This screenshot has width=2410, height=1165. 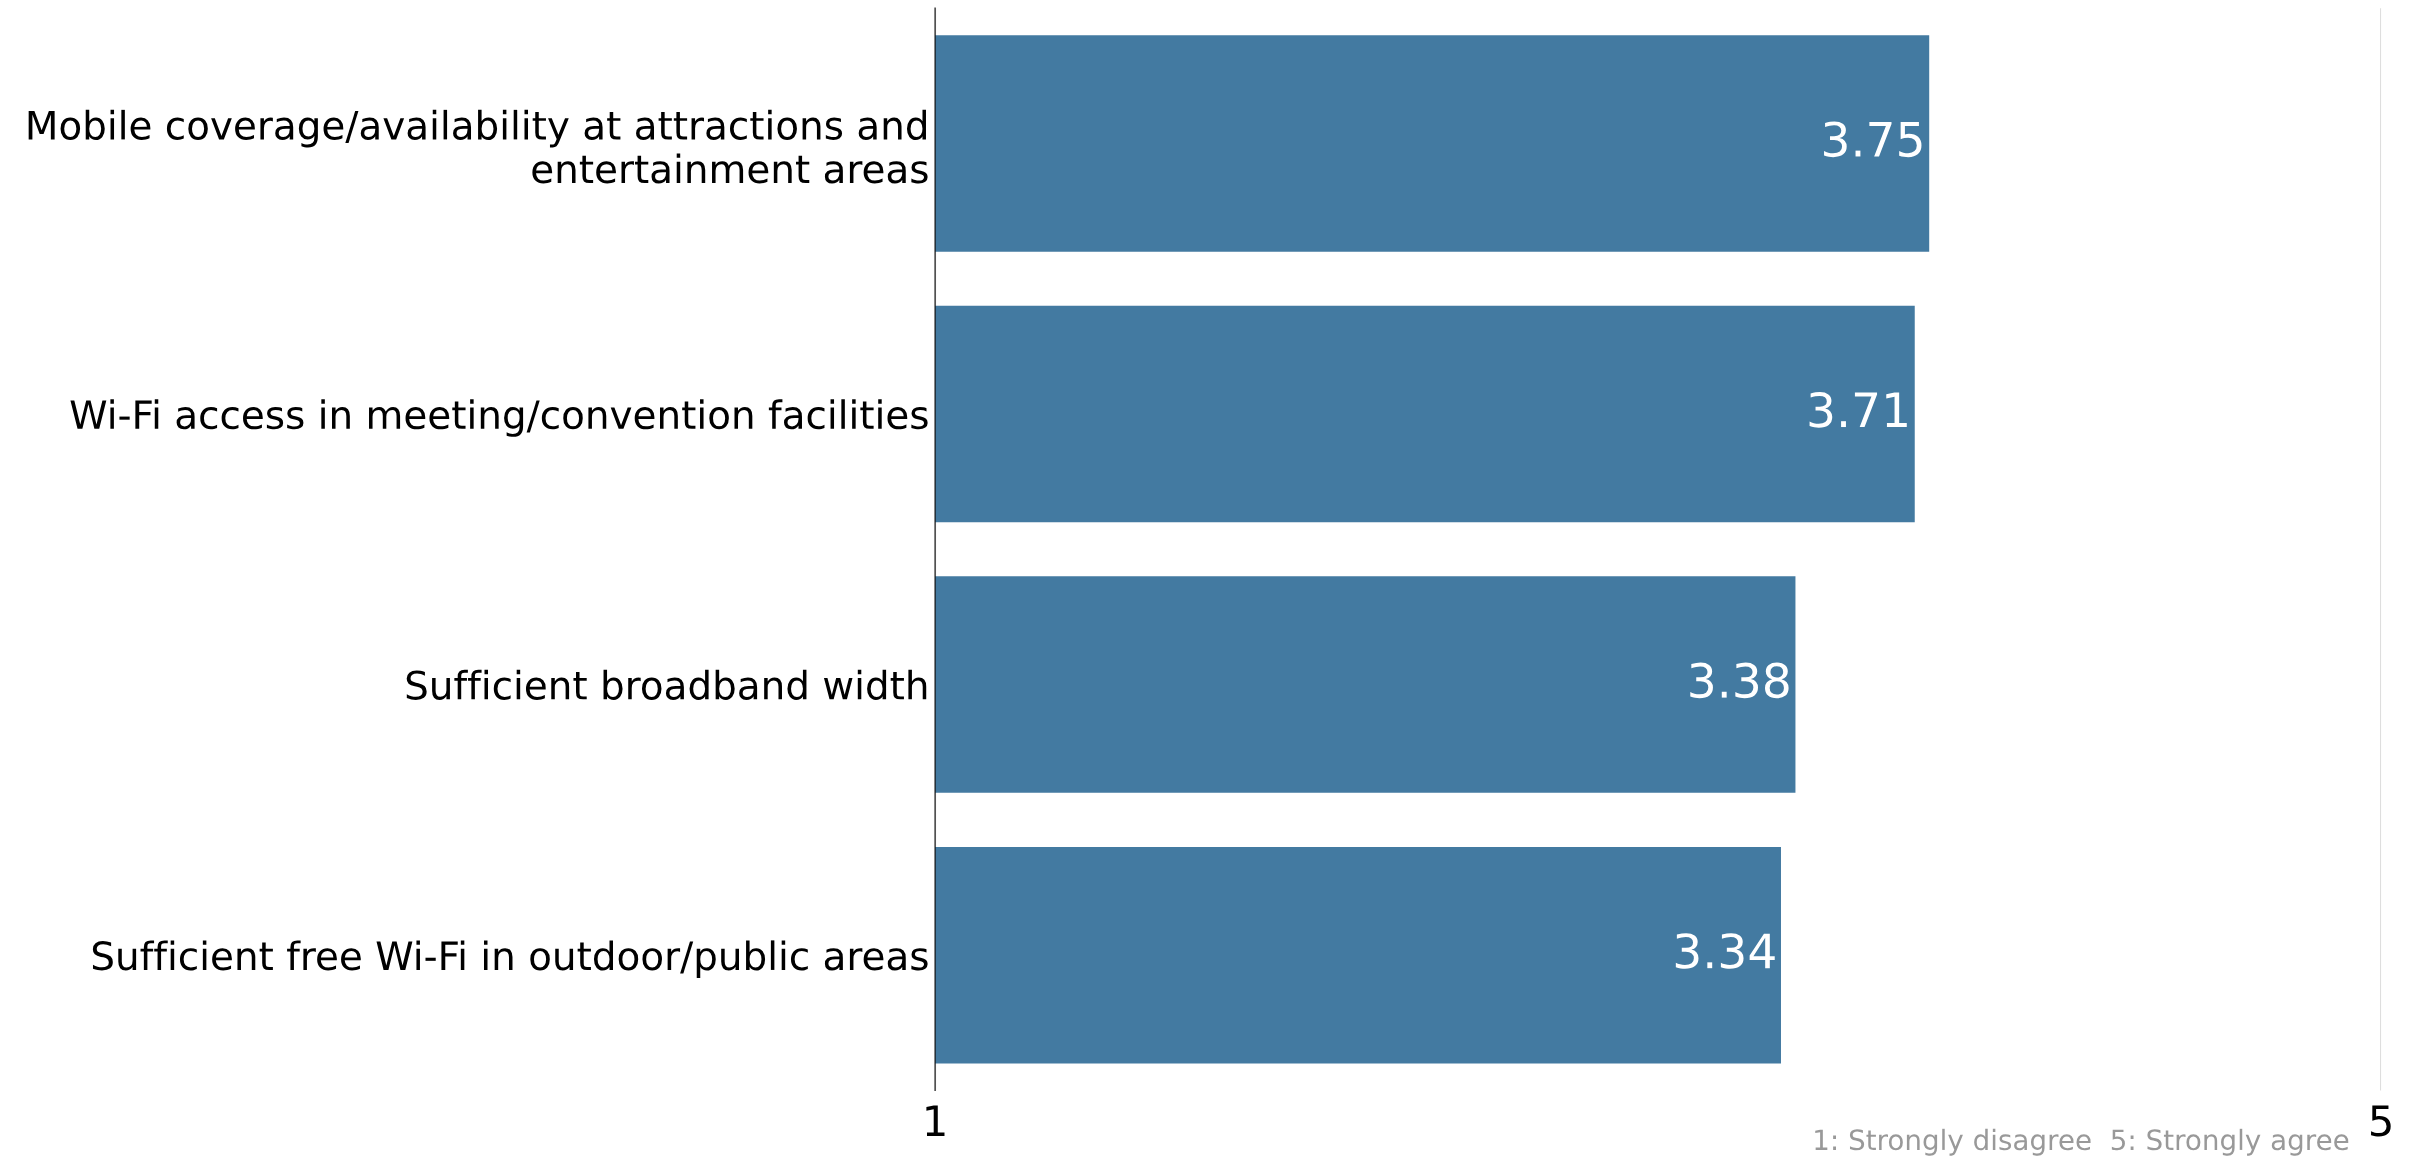 I want to click on data-label: 3.34, so click(x=1725, y=951).